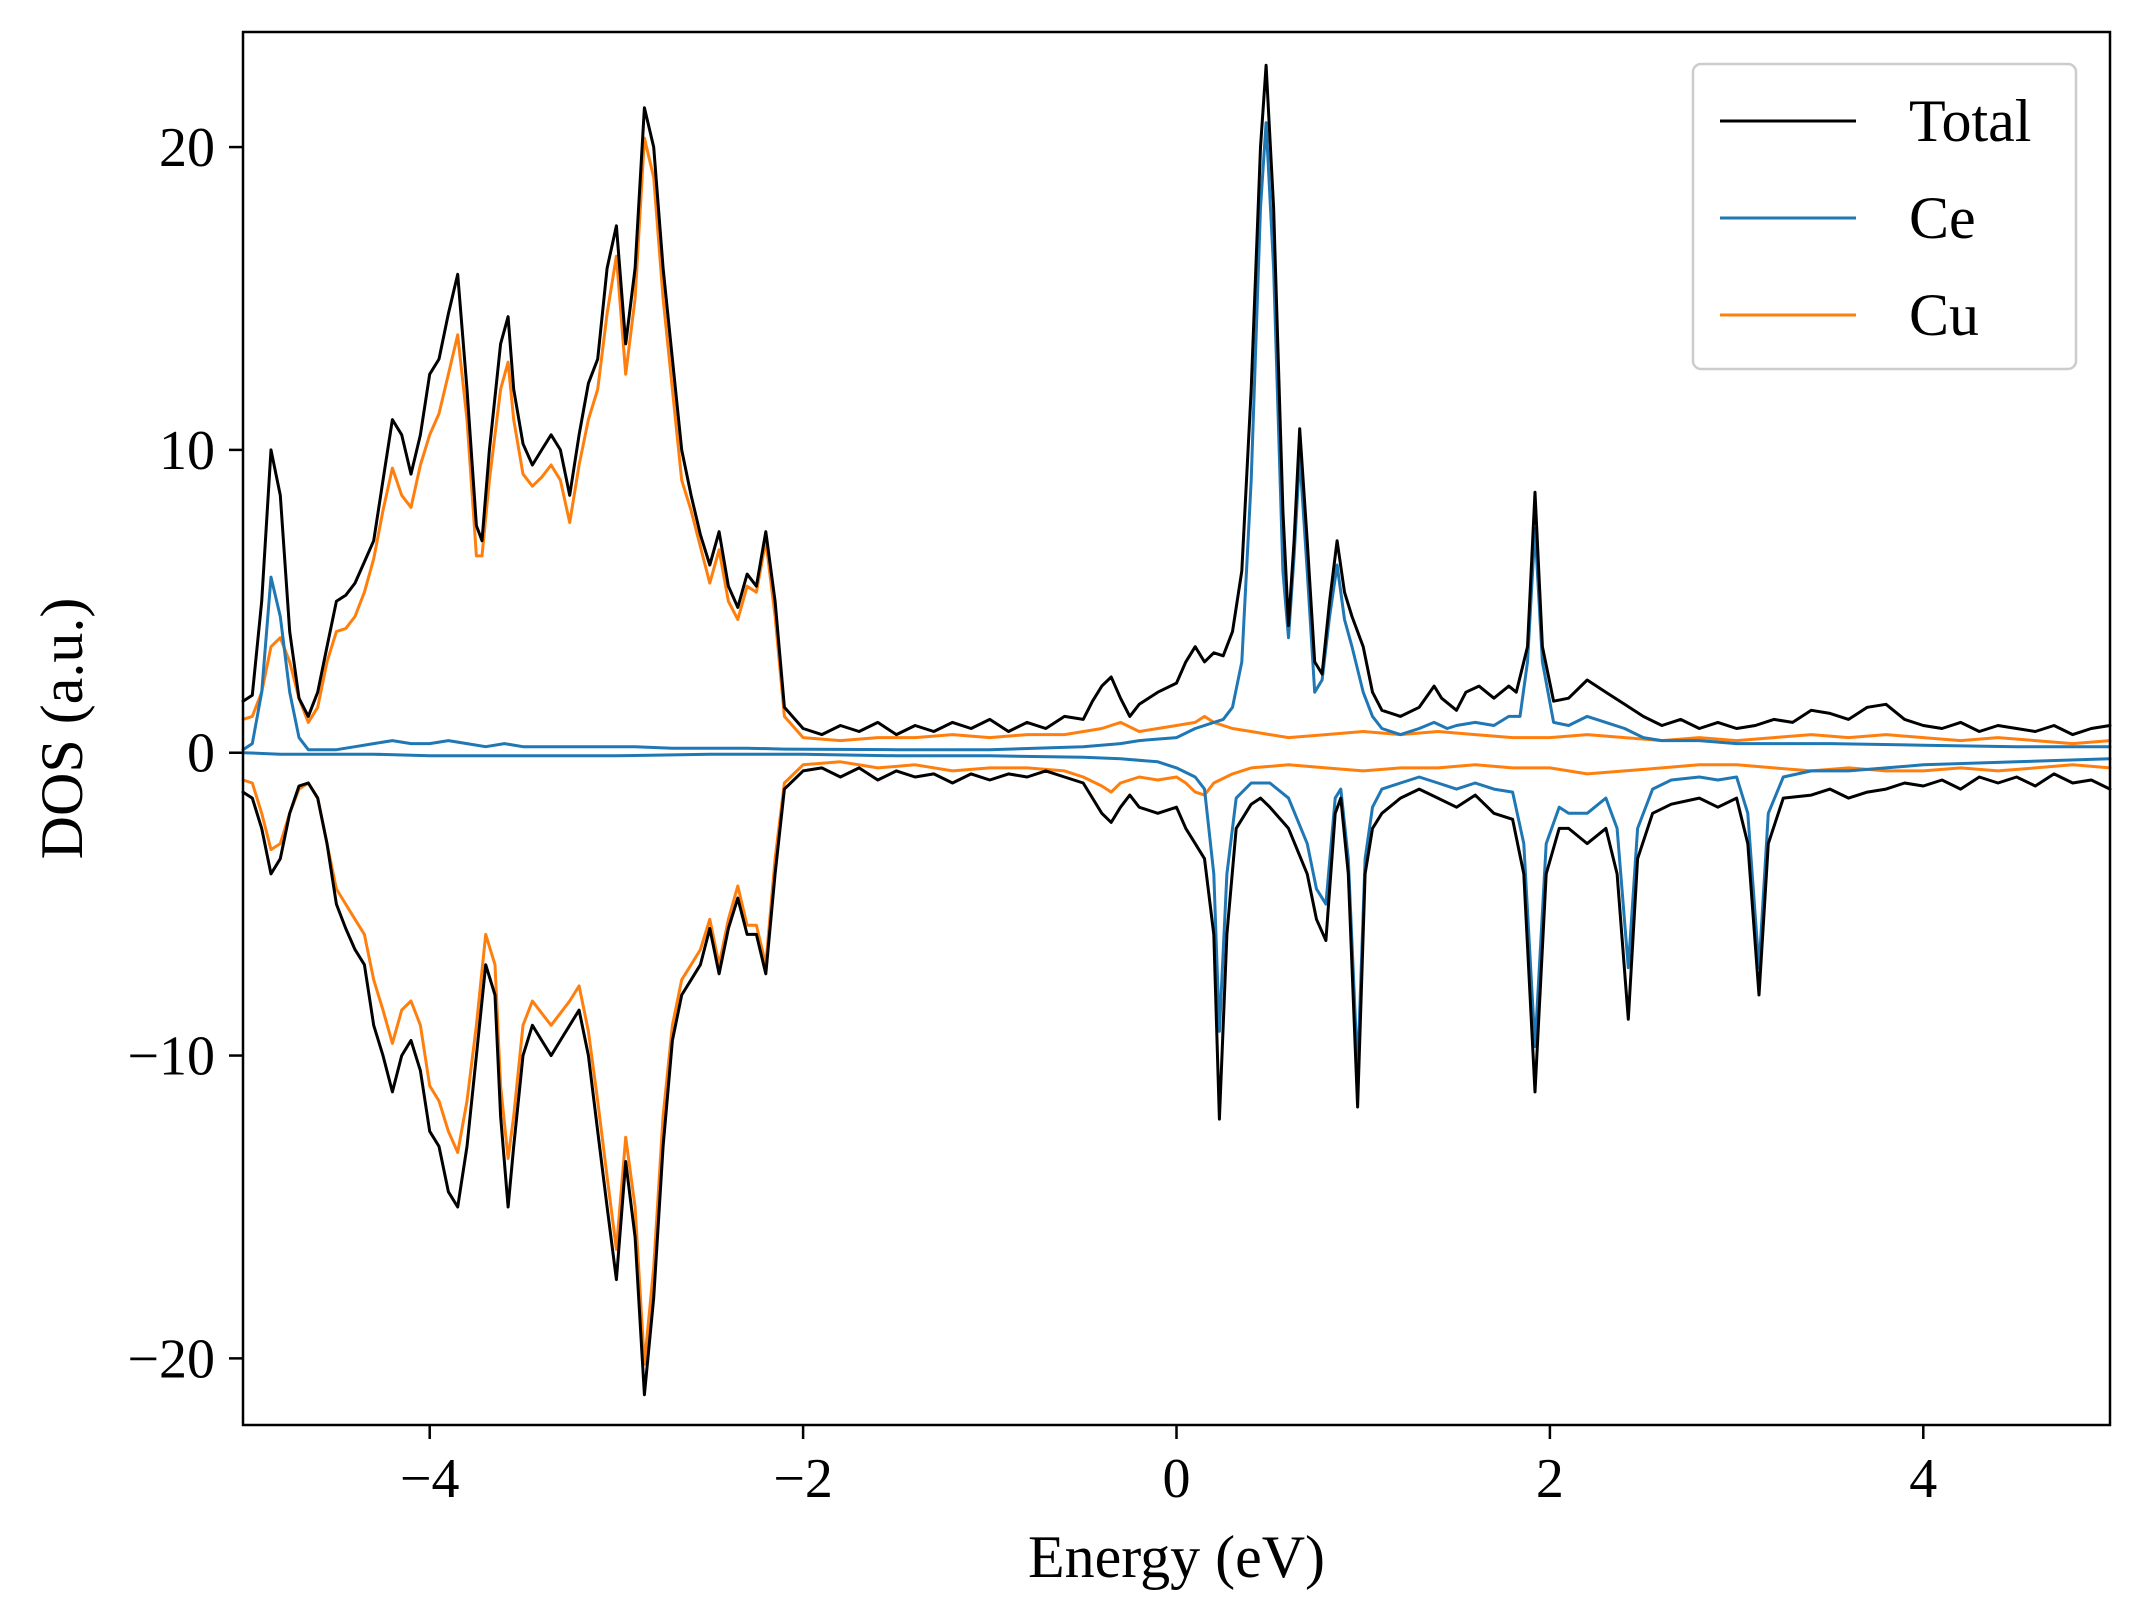 This screenshot has width=2134, height=1617. Describe the element at coordinates (171, 1359) in the screenshot. I see `y-tick-label: −20` at that location.